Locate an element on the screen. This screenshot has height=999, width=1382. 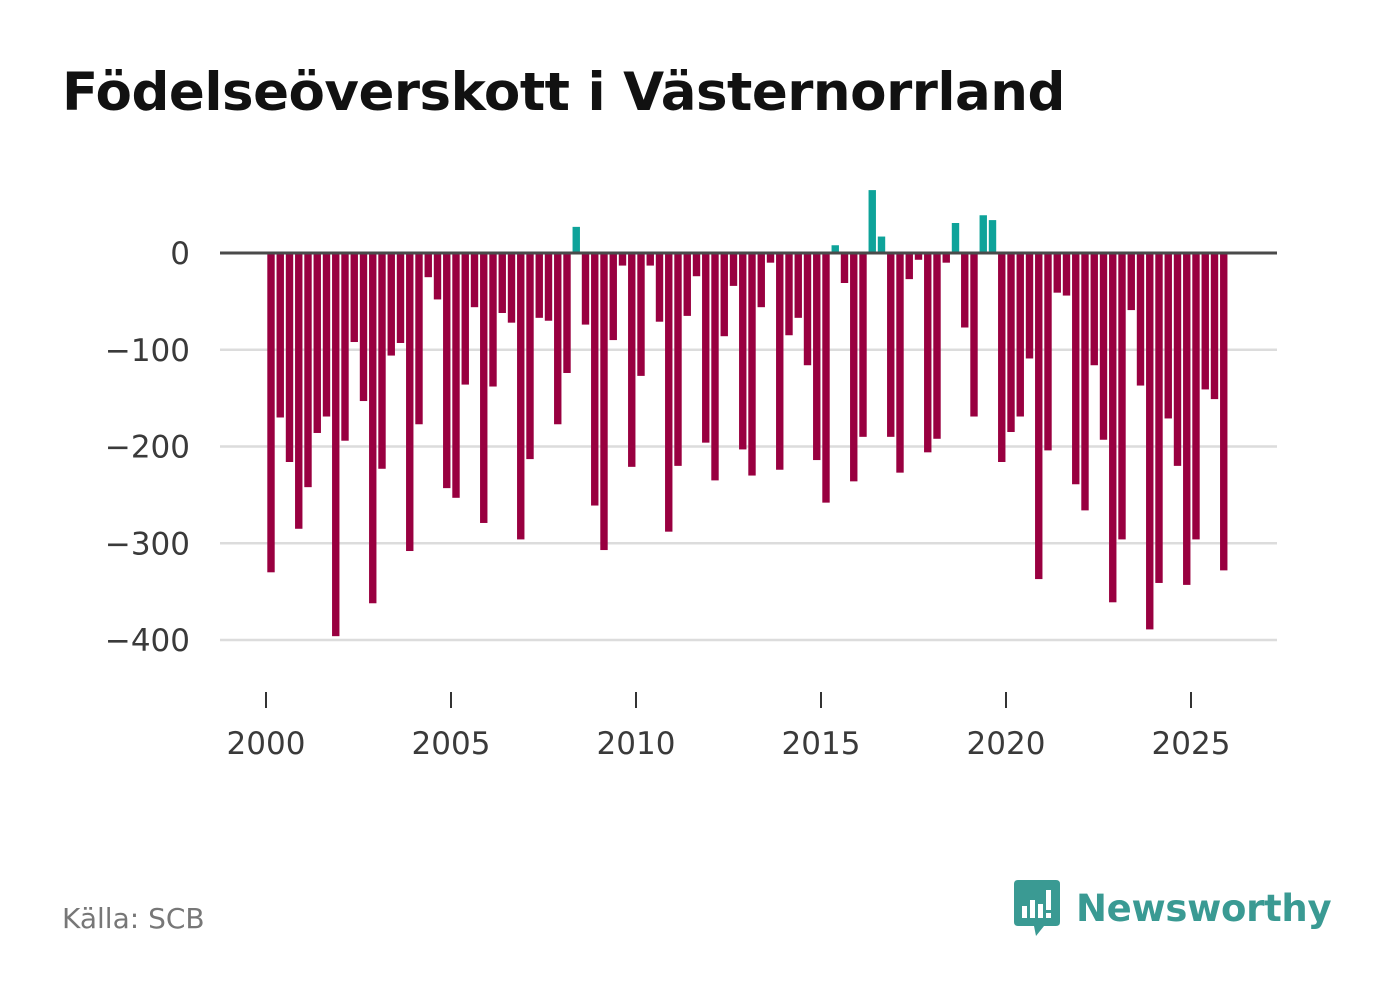
y-axis-ticks: 0 −100 −200 −300 −400 is located at coordinates (147, 447).